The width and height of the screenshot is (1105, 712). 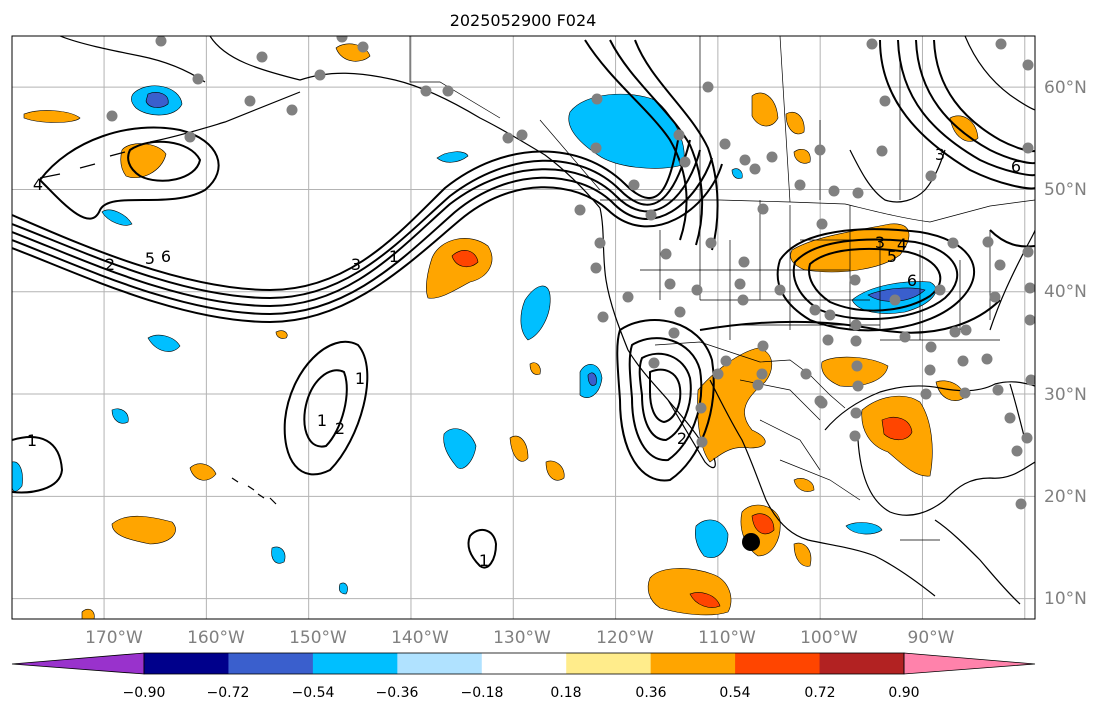 I want to click on contour-label: 4, so click(x=38, y=184).